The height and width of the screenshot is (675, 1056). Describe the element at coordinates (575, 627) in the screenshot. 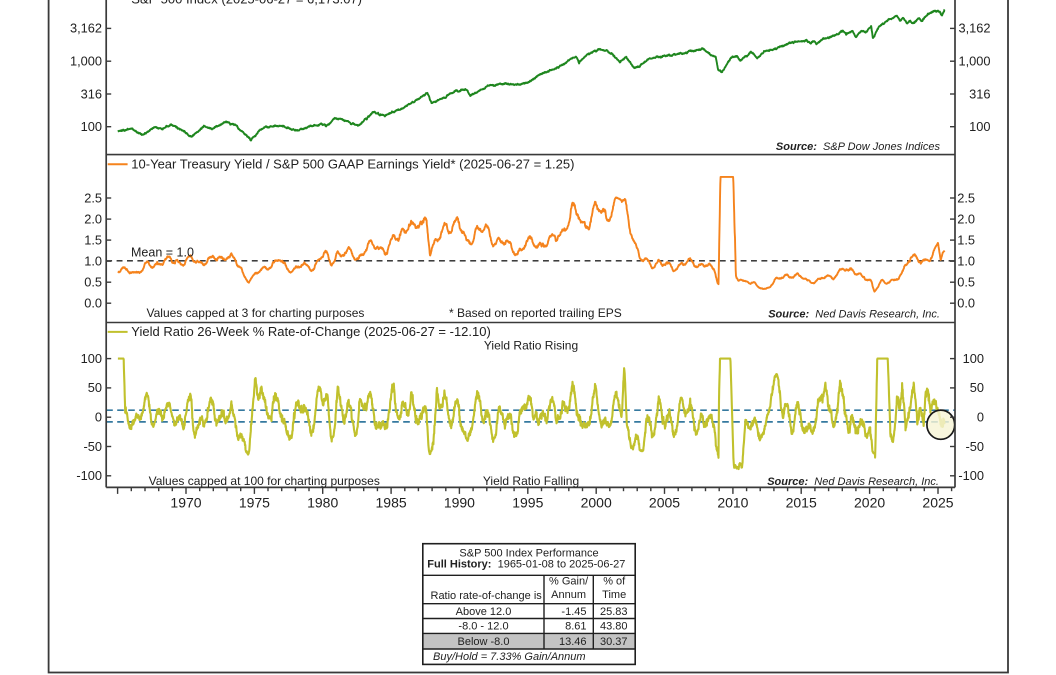

I see `svg-text: 8.61` at that location.